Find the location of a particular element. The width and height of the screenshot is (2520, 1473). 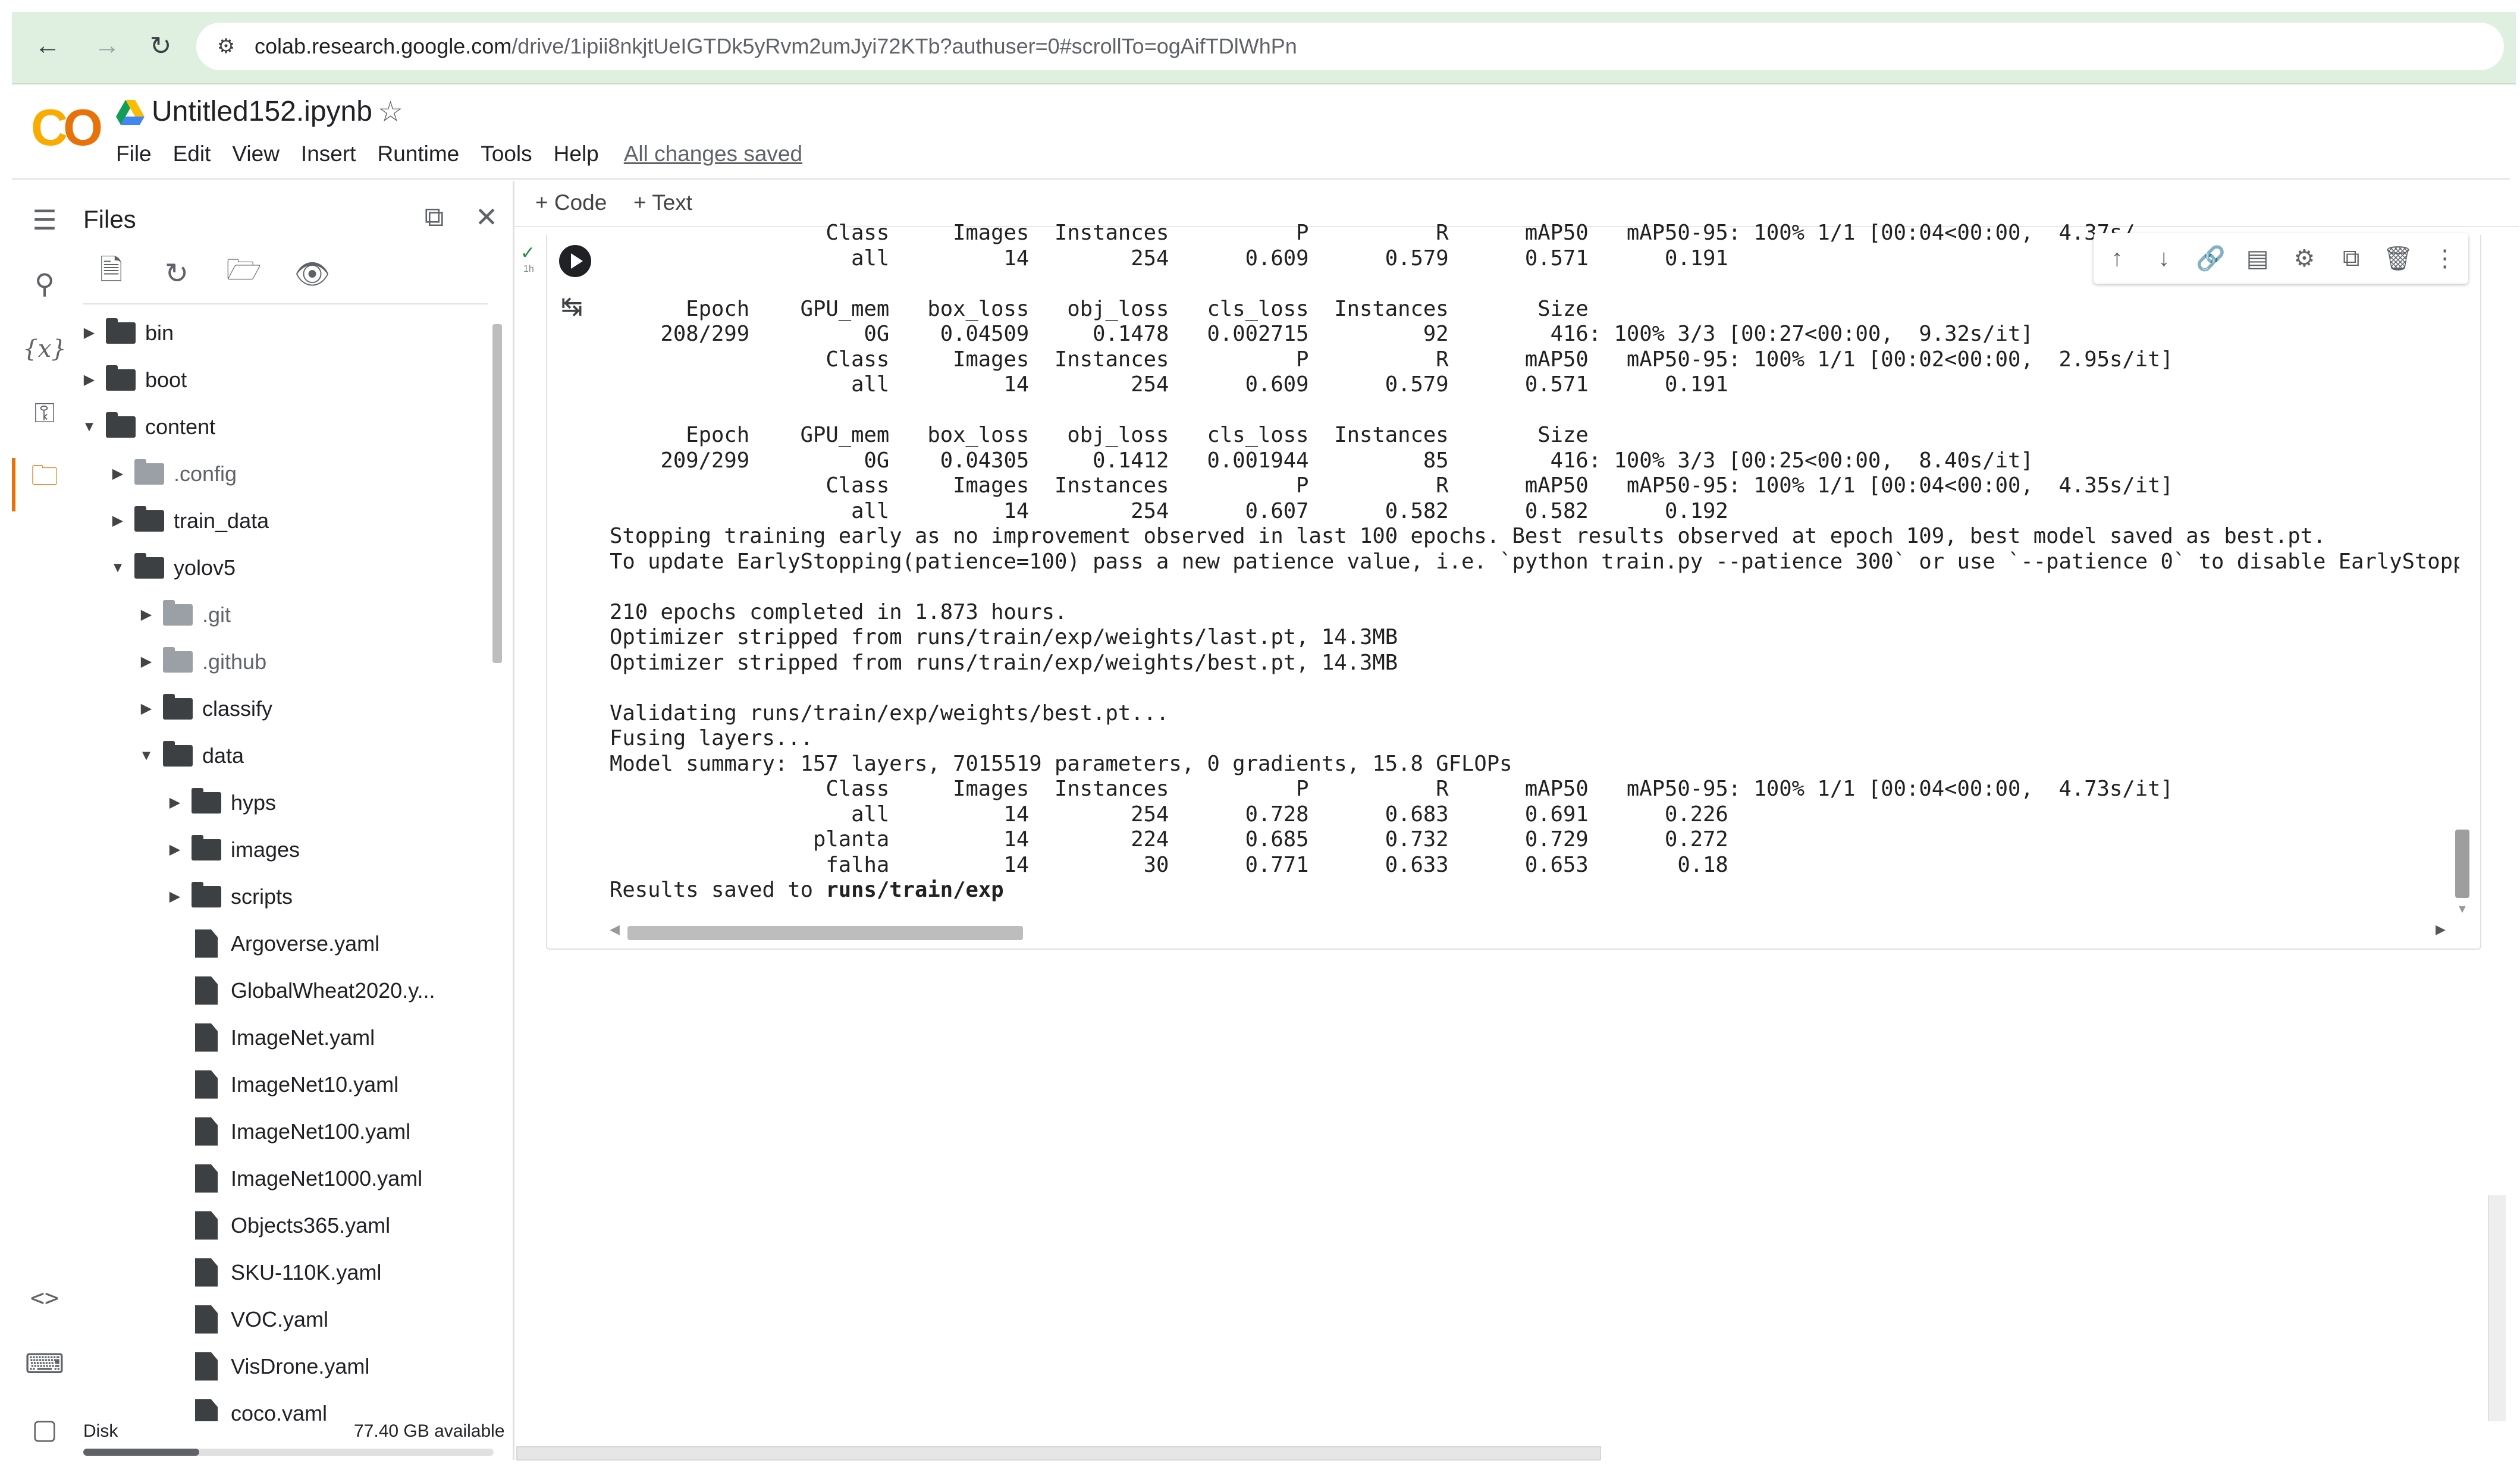

menu-help: Help is located at coordinates (576, 154).